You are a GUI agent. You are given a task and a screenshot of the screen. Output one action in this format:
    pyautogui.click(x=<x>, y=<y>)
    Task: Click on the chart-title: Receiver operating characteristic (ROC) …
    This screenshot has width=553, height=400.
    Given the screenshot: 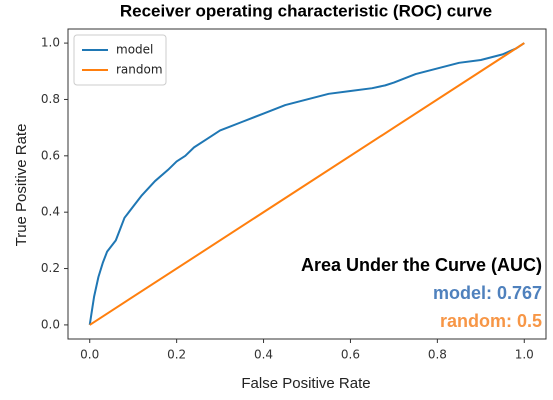 What is the action you would take?
    pyautogui.click(x=306, y=10)
    